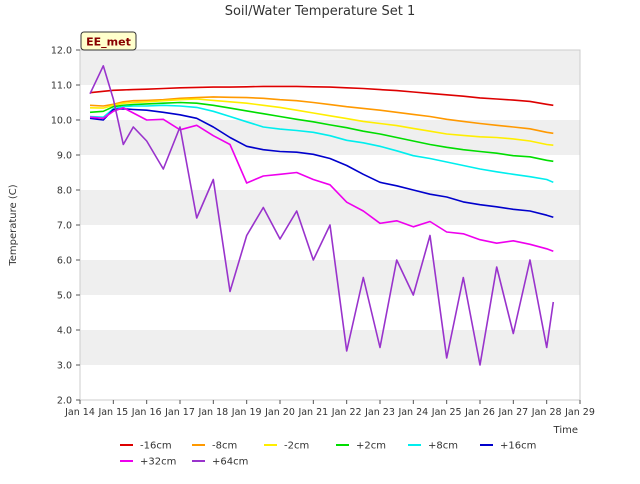  Describe the element at coordinates (371, 446) in the screenshot. I see `legend-label: +2cm` at that location.